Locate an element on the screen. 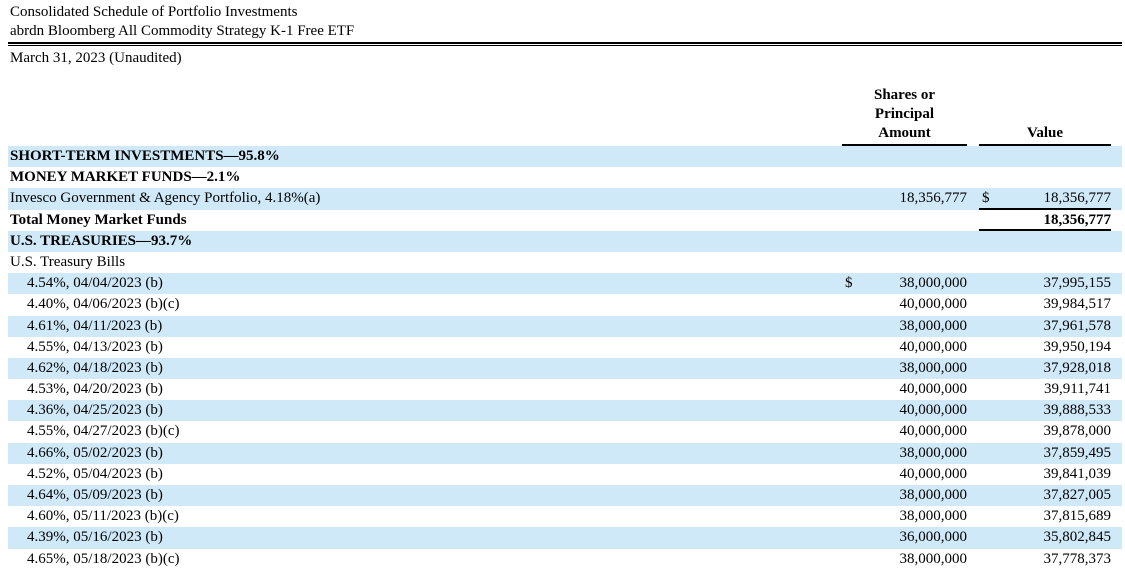 The height and width of the screenshot is (572, 1125). market-value: 35,802,845 is located at coordinates (1077, 537).